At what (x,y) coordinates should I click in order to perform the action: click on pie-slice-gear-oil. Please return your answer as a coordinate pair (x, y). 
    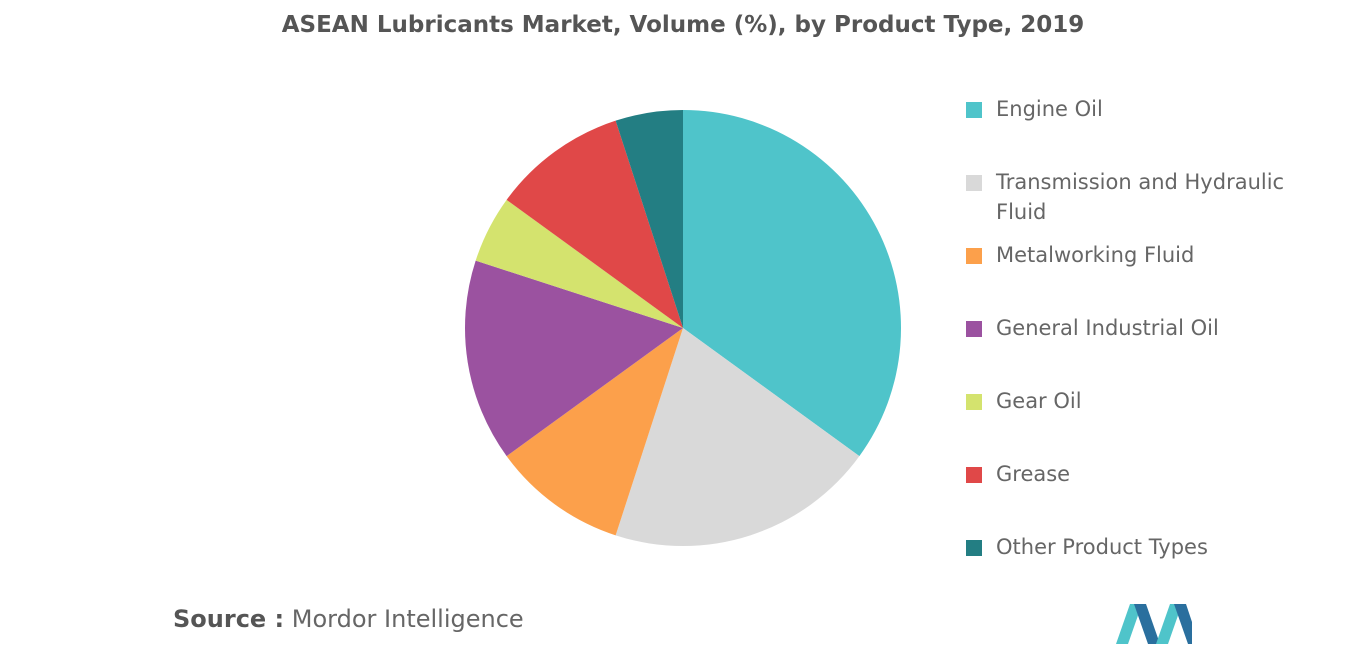
    Looking at the image, I should click on (579, 263).